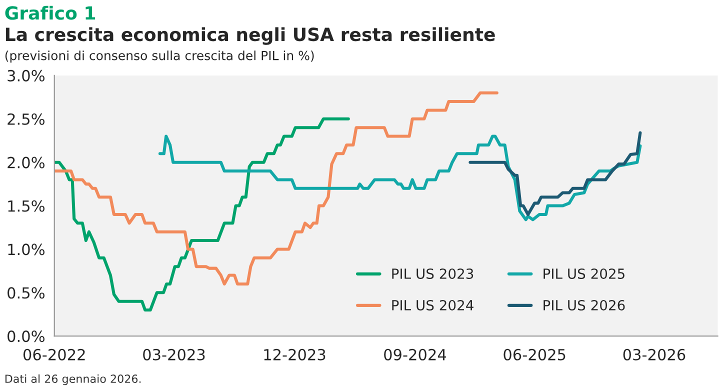 The width and height of the screenshot is (725, 389). I want to click on line-series, so click(555, 173).